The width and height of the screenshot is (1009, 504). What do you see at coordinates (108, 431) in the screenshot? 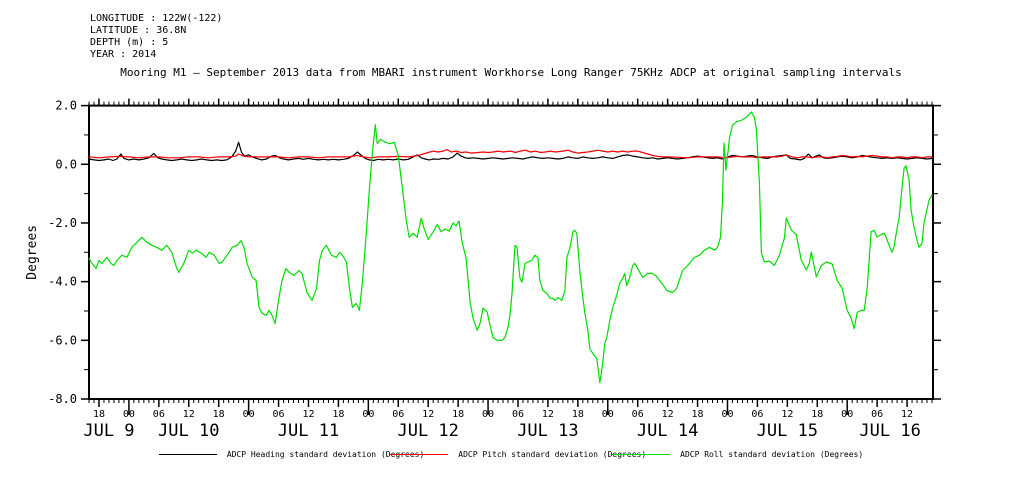
I see `svg-text: JUL 9` at bounding box center [108, 431].